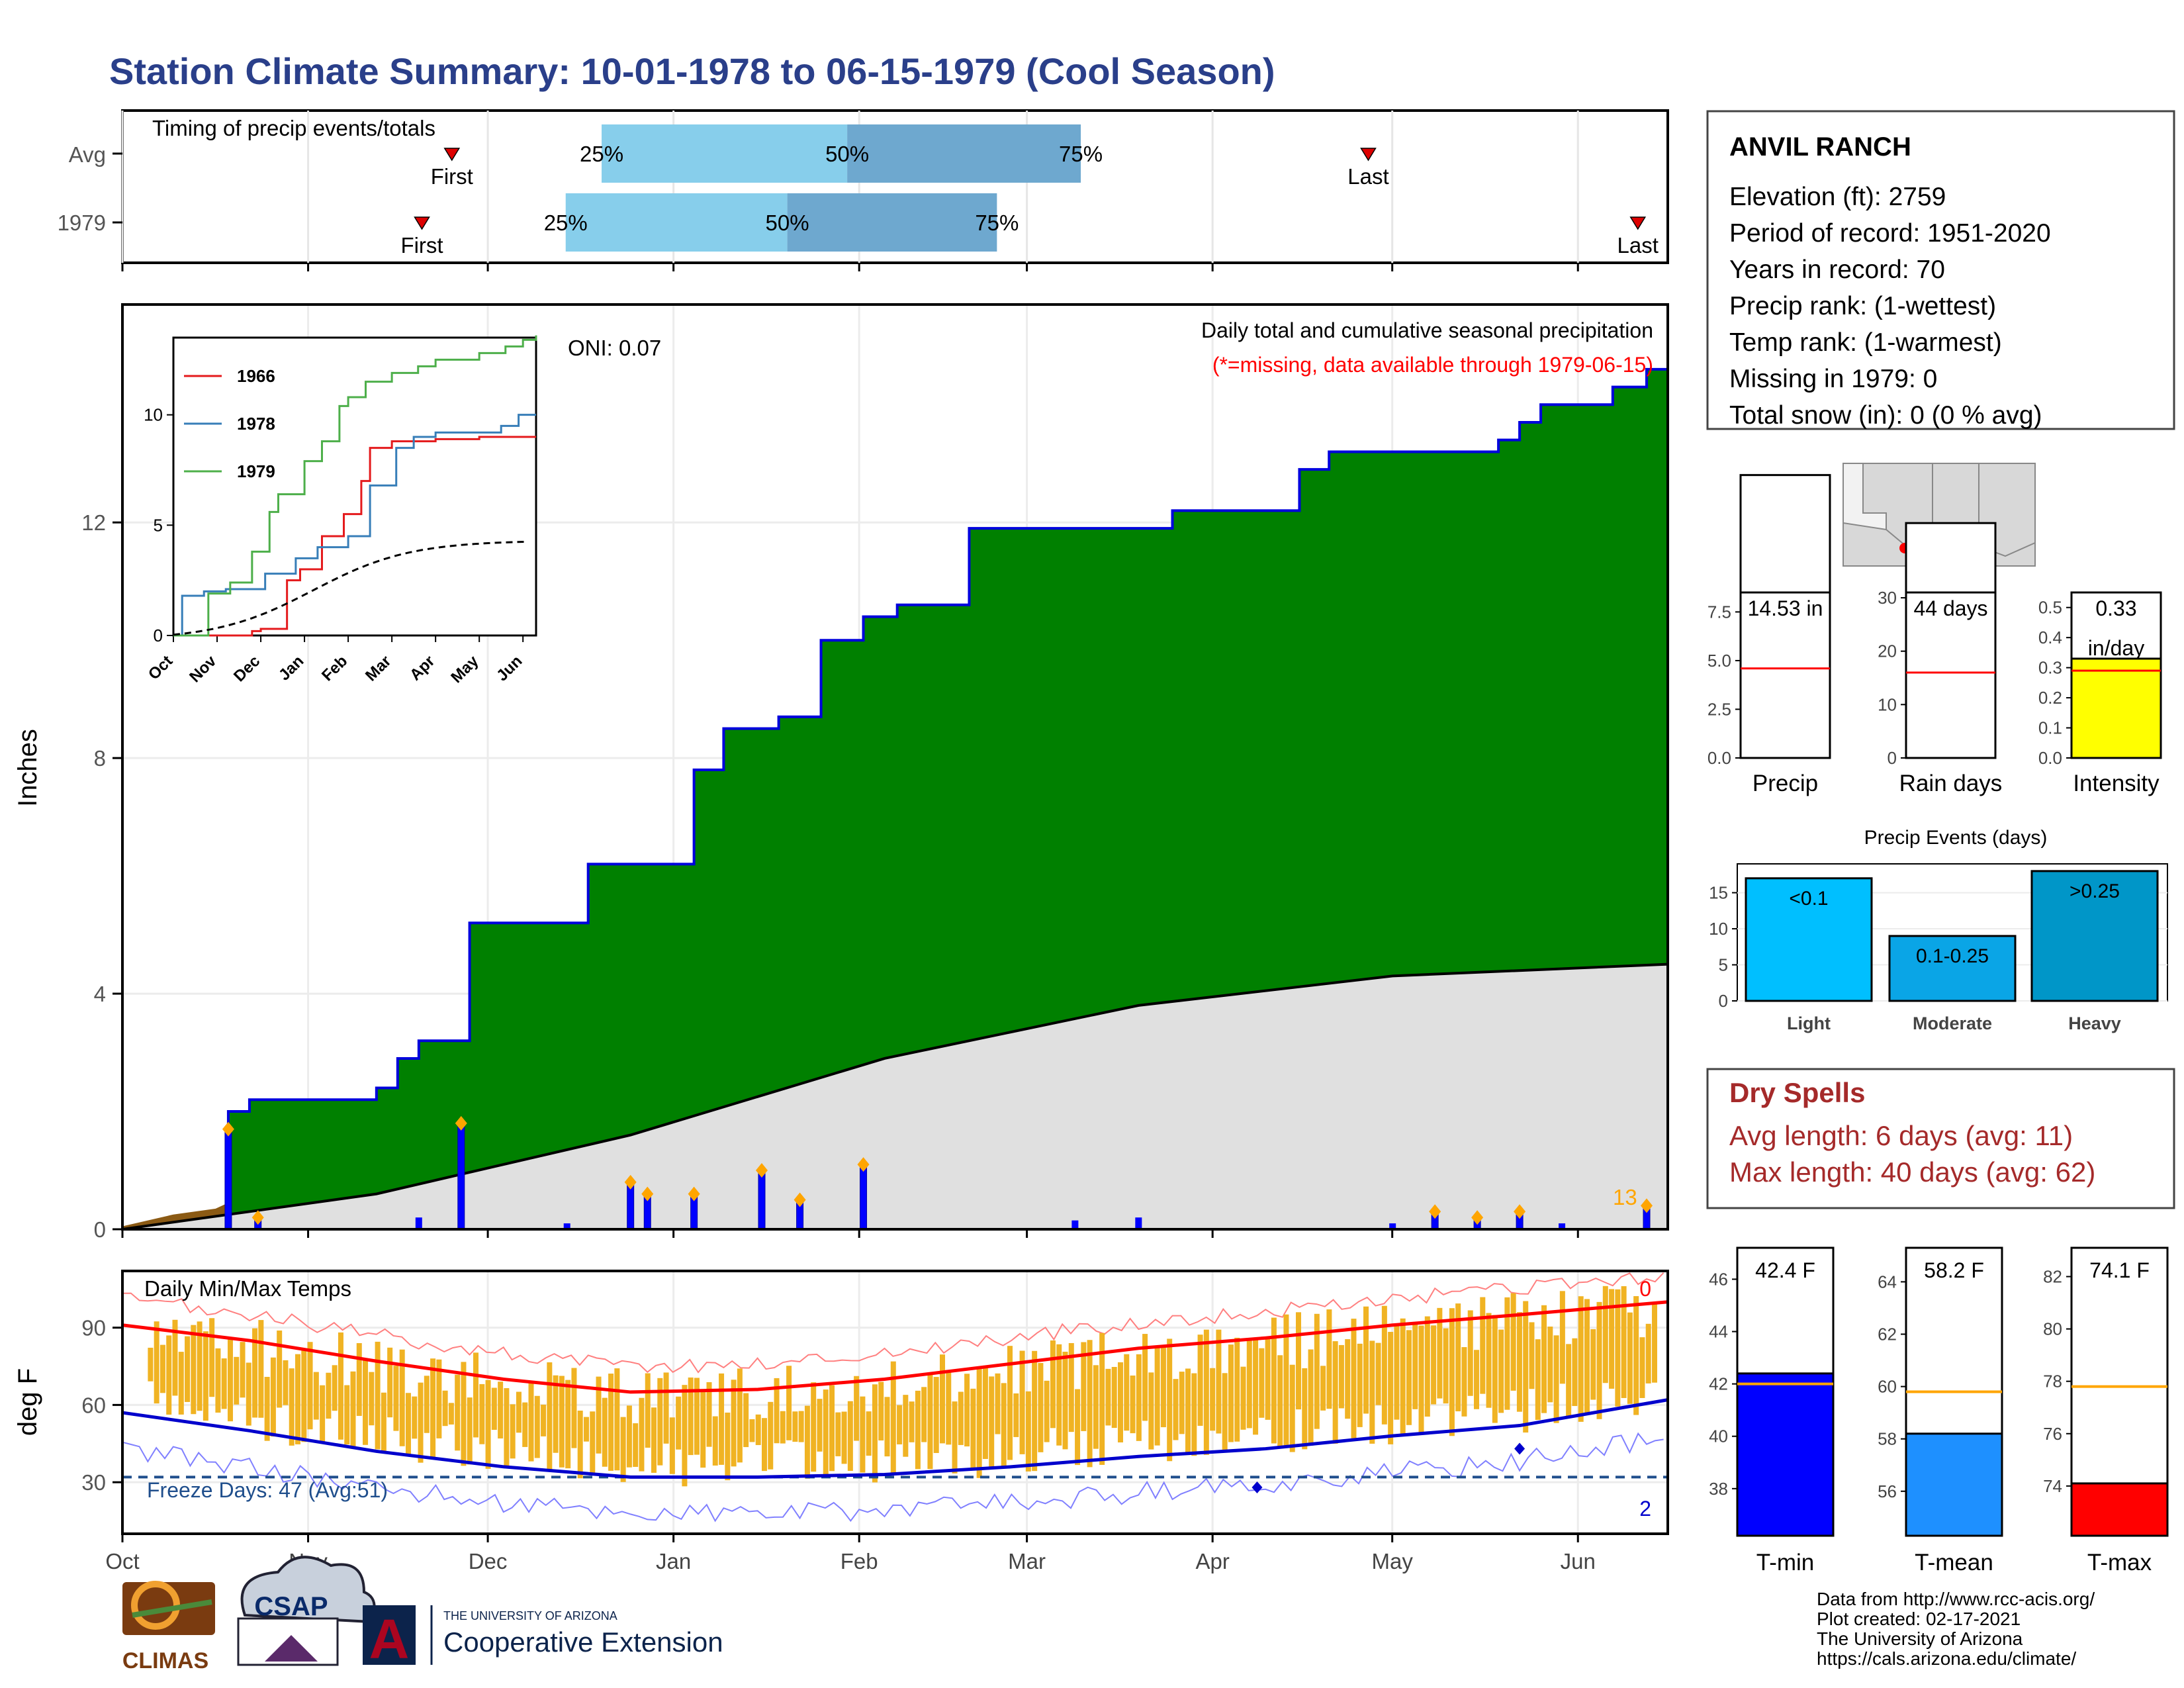  What do you see at coordinates (1820, 147) in the screenshot?
I see `station-name: ANVIL RANCH` at bounding box center [1820, 147].